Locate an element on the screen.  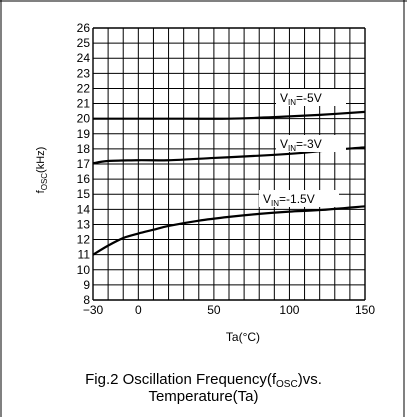
y-tick-label: 17 is located at coordinates (84, 164).